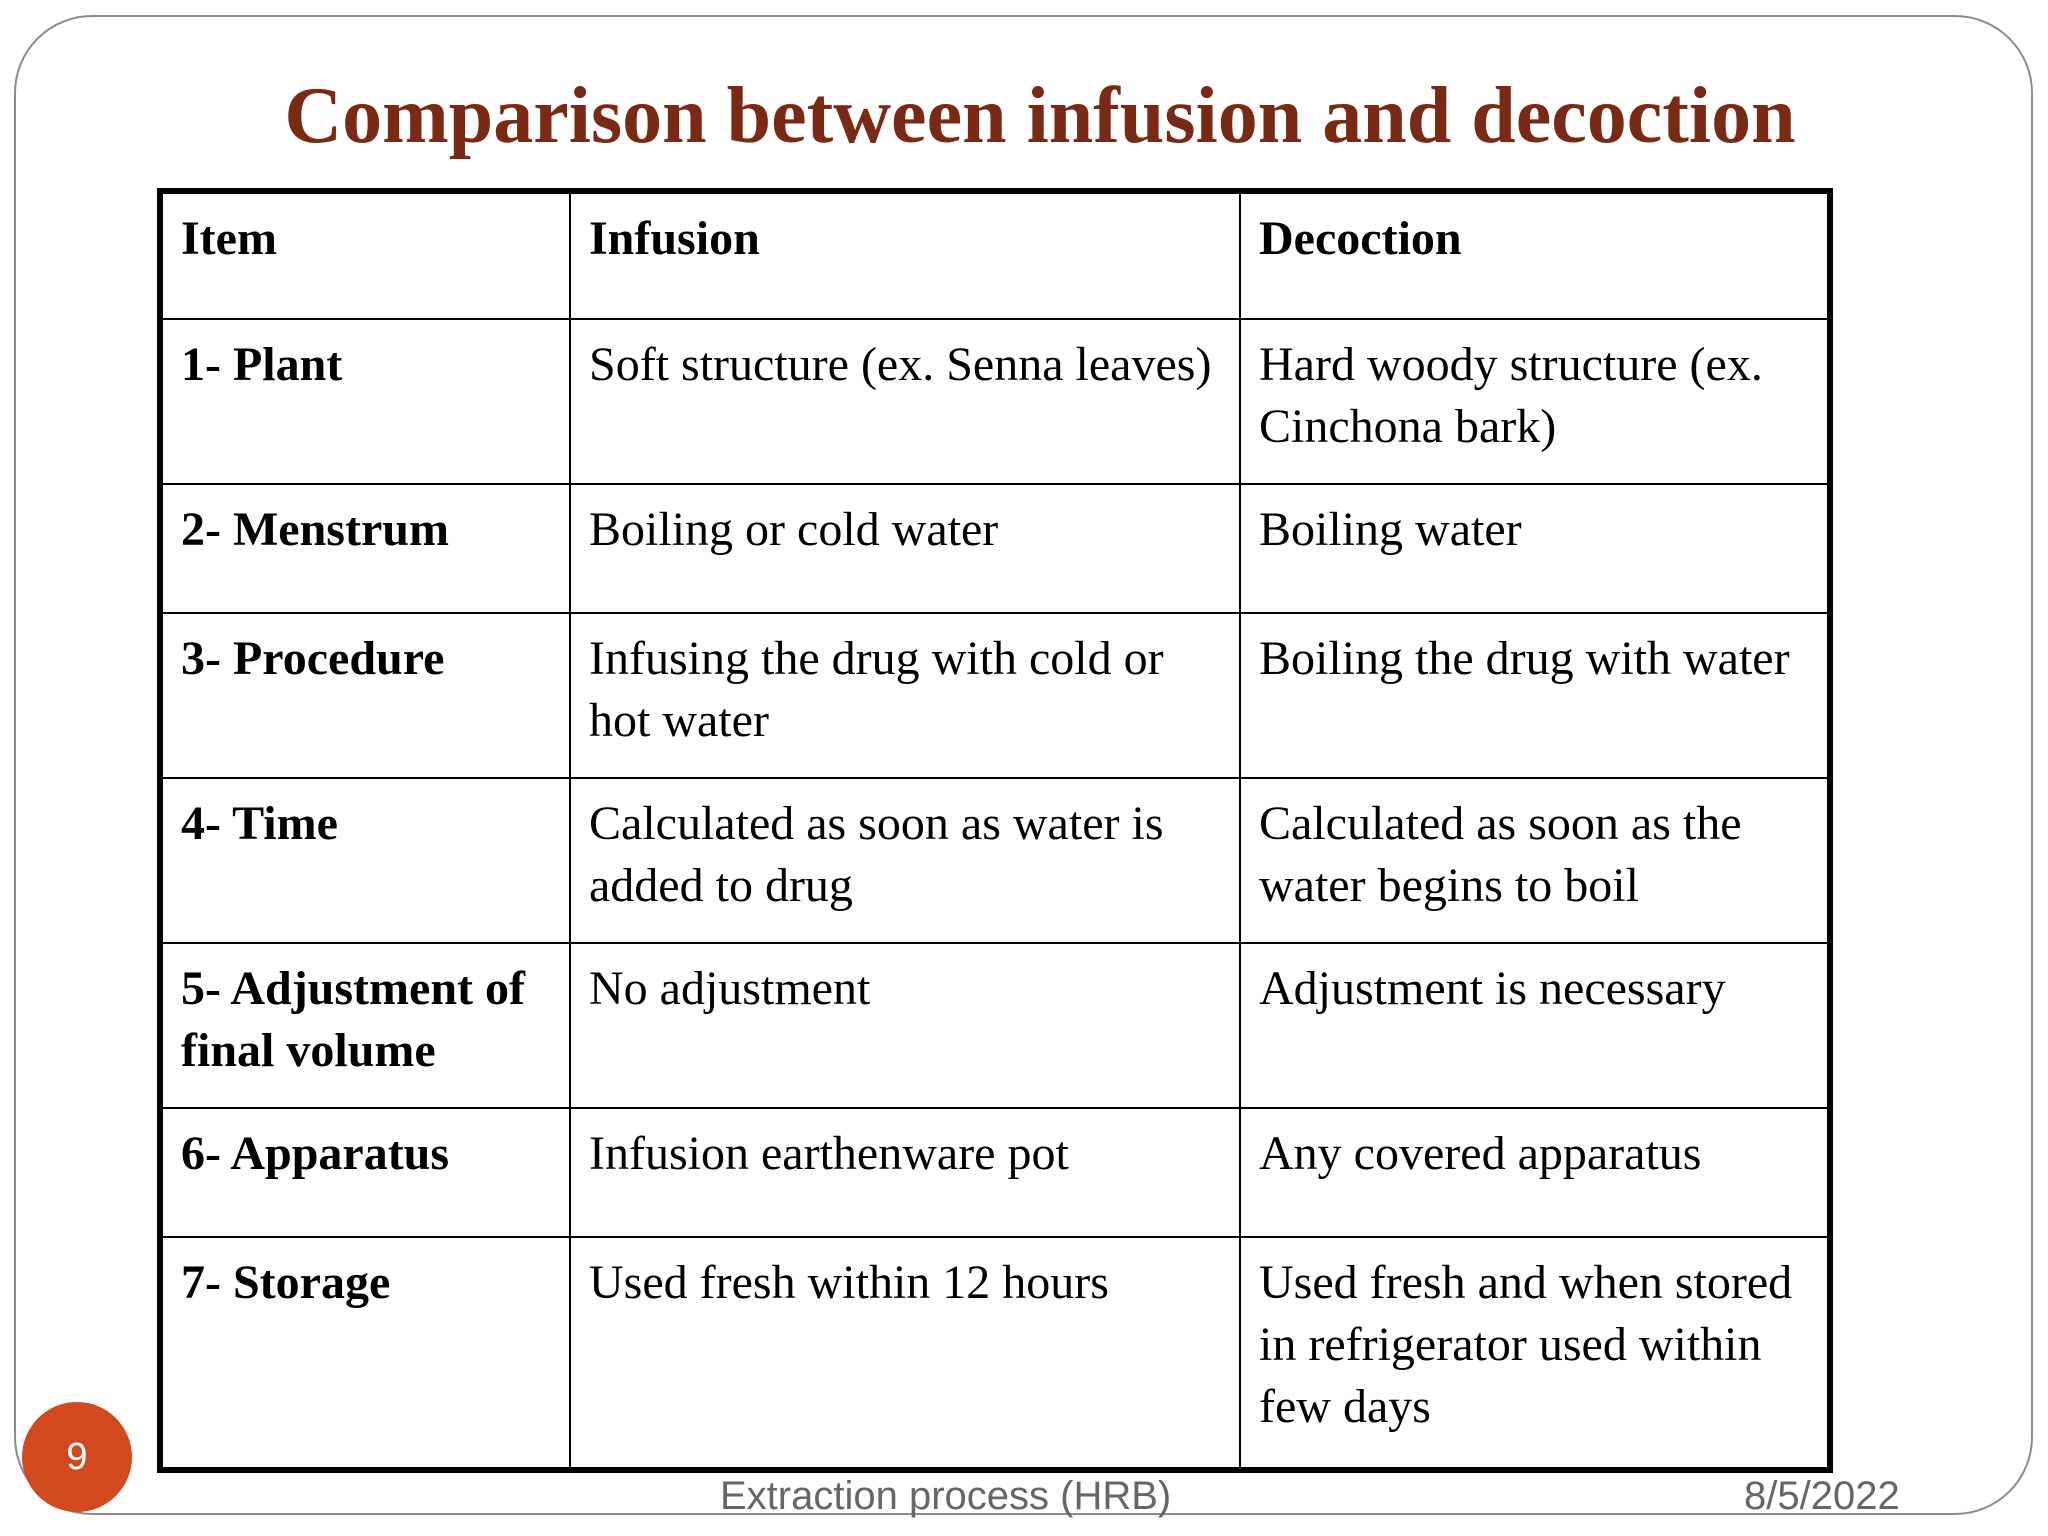  What do you see at coordinates (365, 255) in the screenshot?
I see `header-item: Item` at bounding box center [365, 255].